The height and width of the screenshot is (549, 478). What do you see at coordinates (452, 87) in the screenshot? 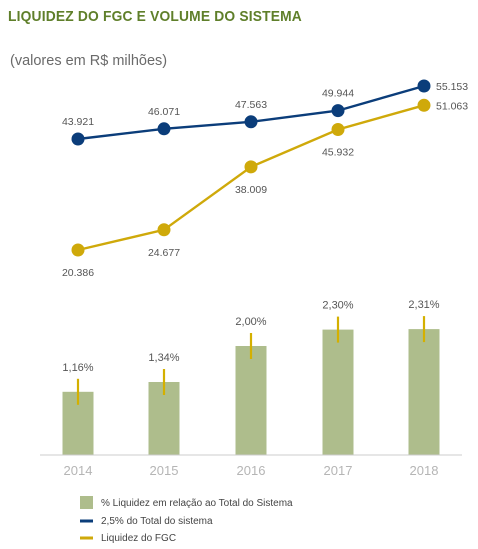
I see `data-label-sistema: 55.153` at bounding box center [452, 87].